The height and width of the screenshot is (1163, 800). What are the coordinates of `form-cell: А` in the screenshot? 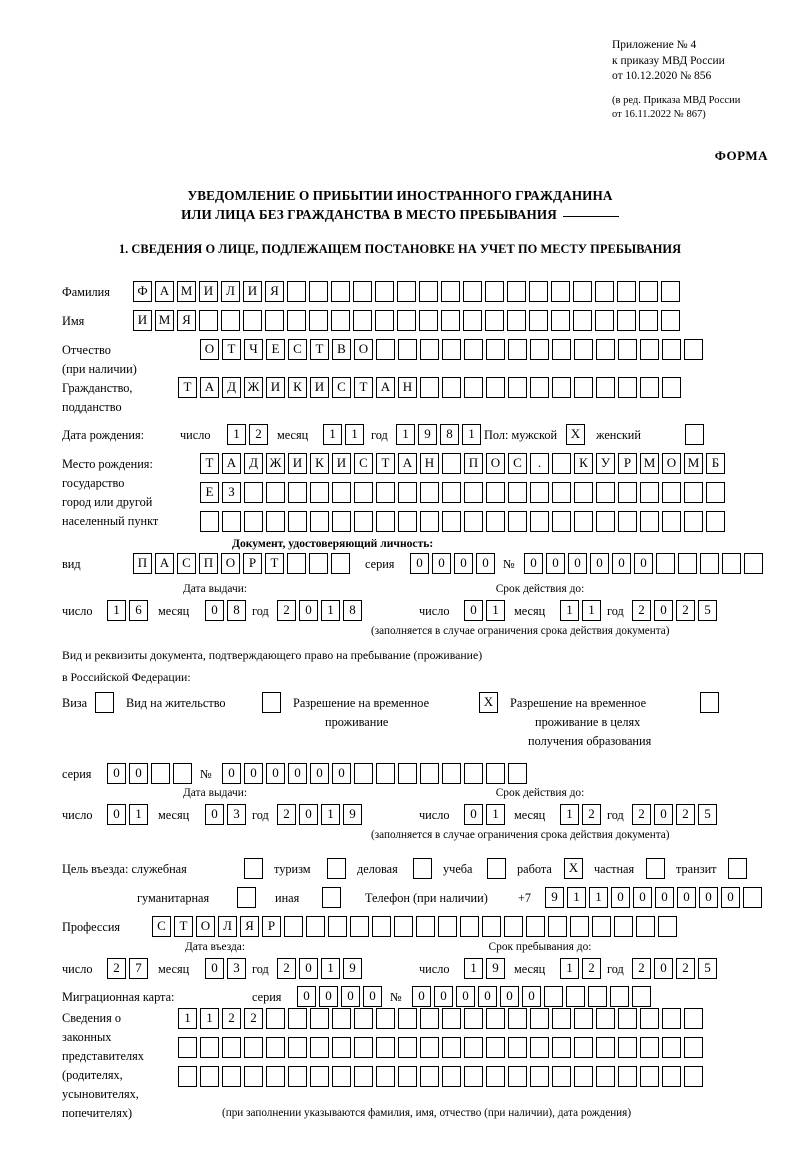 It's located at (164, 291).